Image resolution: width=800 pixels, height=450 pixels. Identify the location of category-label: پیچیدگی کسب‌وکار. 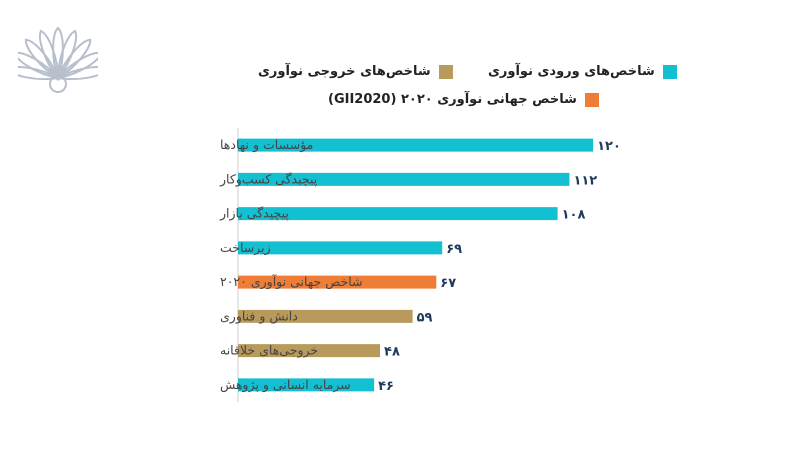
(268, 179).